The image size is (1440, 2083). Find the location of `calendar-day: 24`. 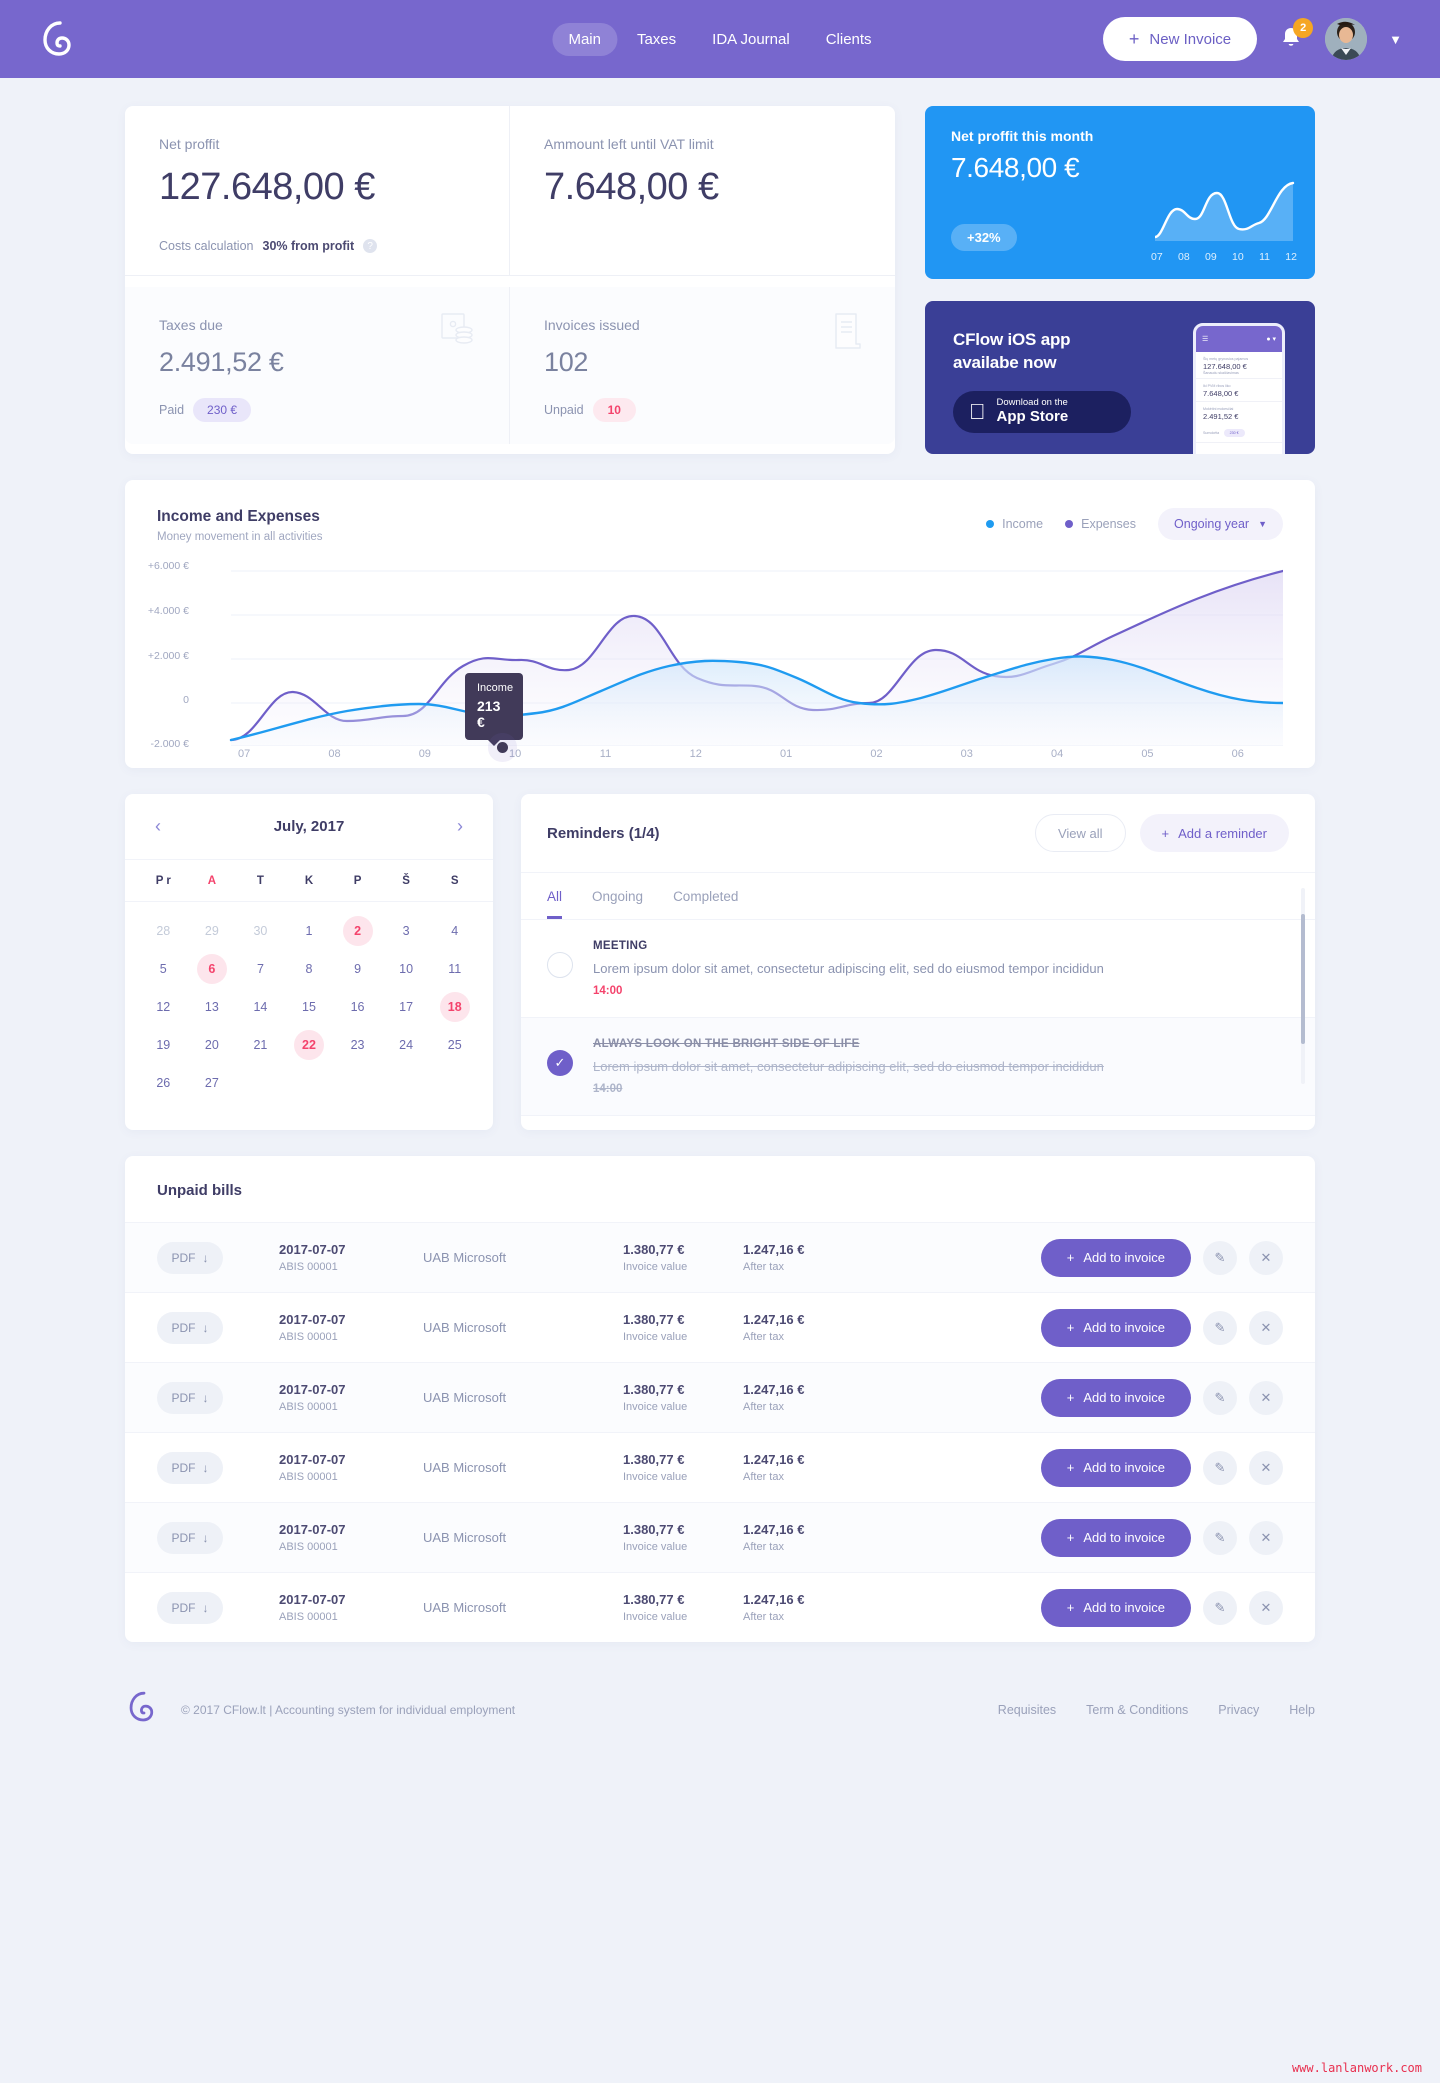

calendar-day: 24 is located at coordinates (406, 1045).